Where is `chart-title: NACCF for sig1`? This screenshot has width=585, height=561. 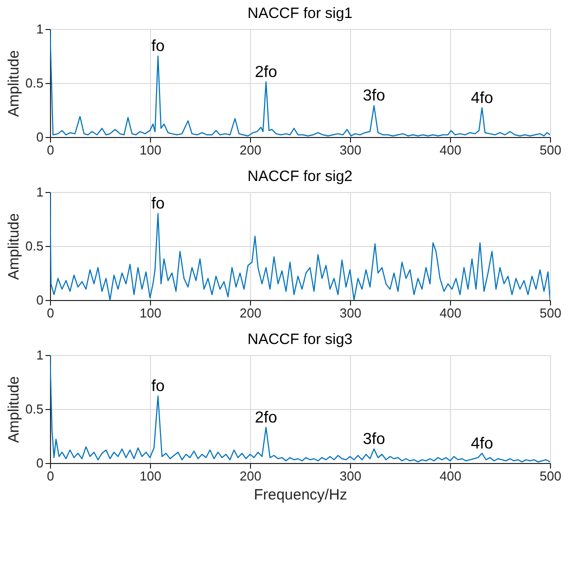 chart-title: NACCF for sig1 is located at coordinates (300, 13).